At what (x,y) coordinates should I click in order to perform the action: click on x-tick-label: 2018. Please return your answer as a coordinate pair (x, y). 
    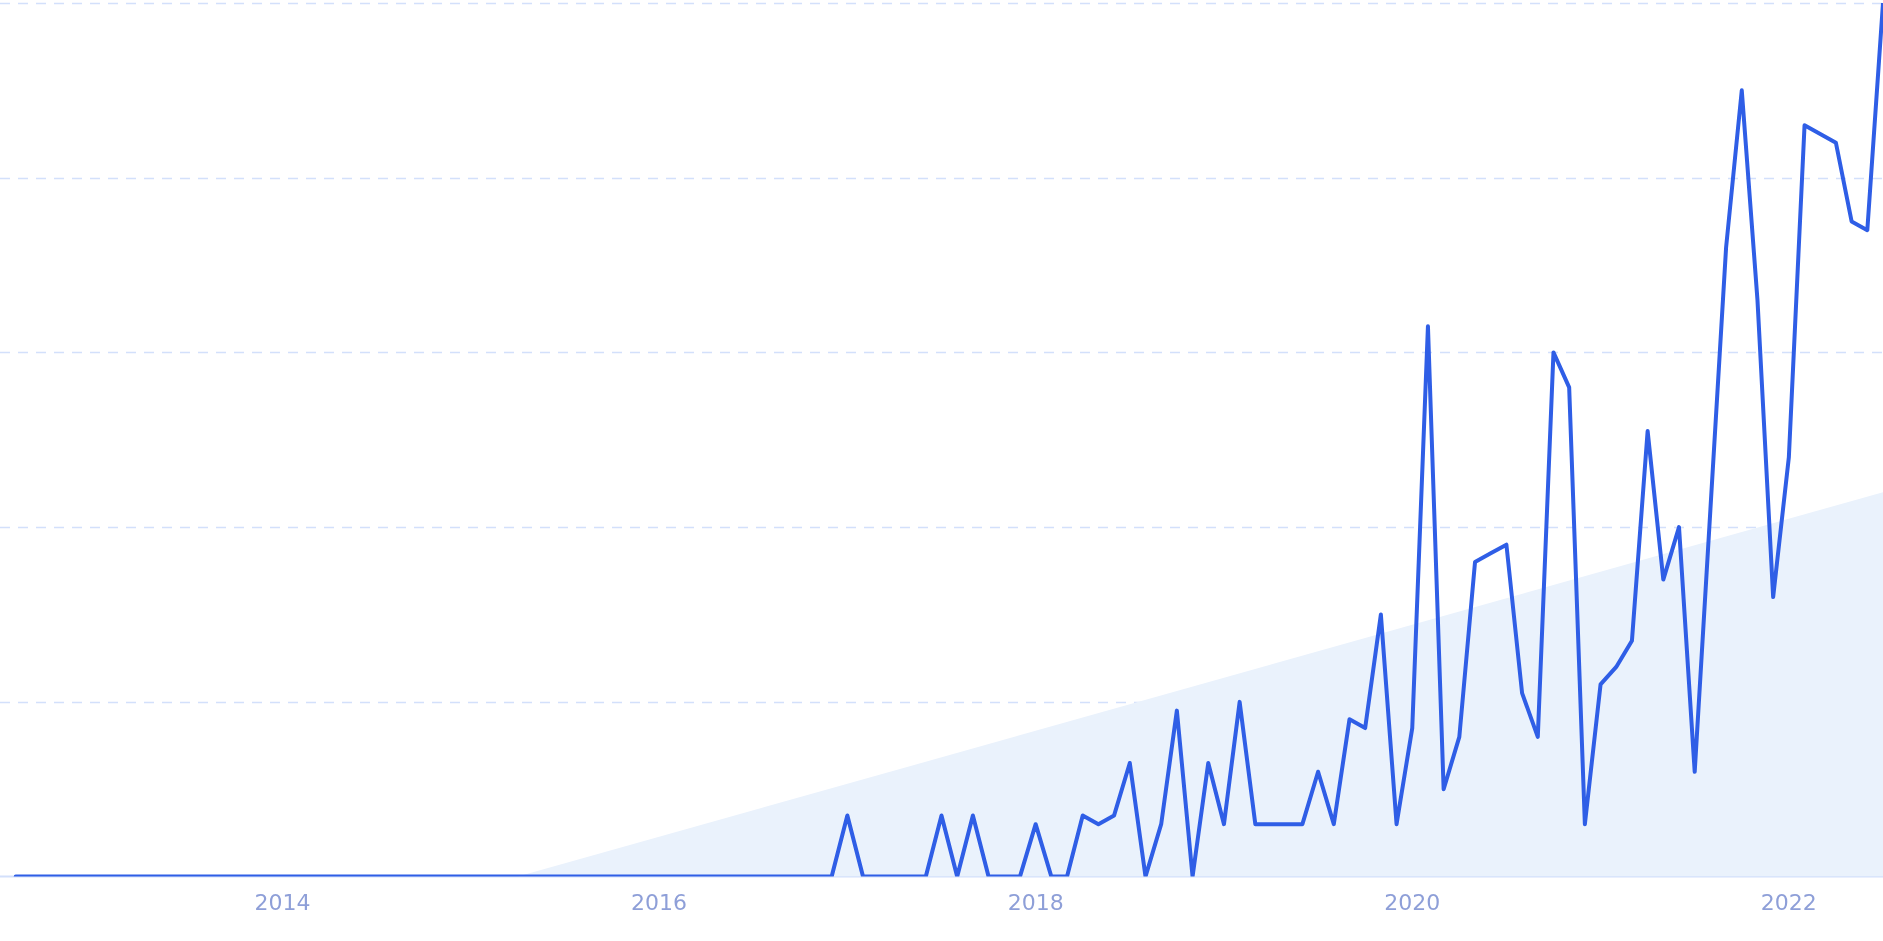
    Looking at the image, I should click on (1035, 902).